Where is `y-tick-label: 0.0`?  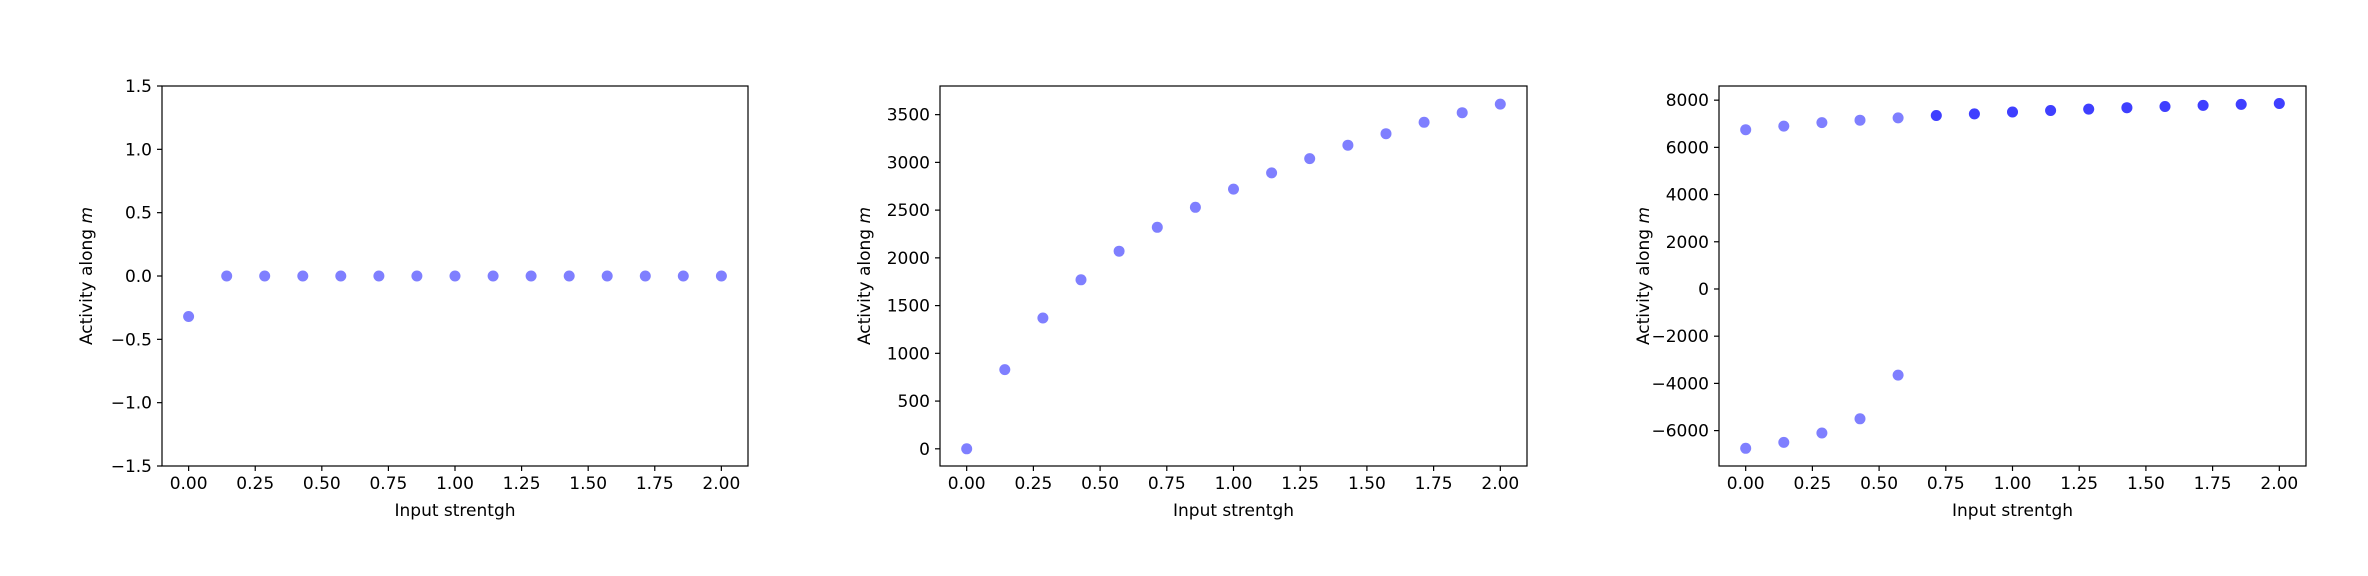
y-tick-label: 0.0 is located at coordinates (138, 277).